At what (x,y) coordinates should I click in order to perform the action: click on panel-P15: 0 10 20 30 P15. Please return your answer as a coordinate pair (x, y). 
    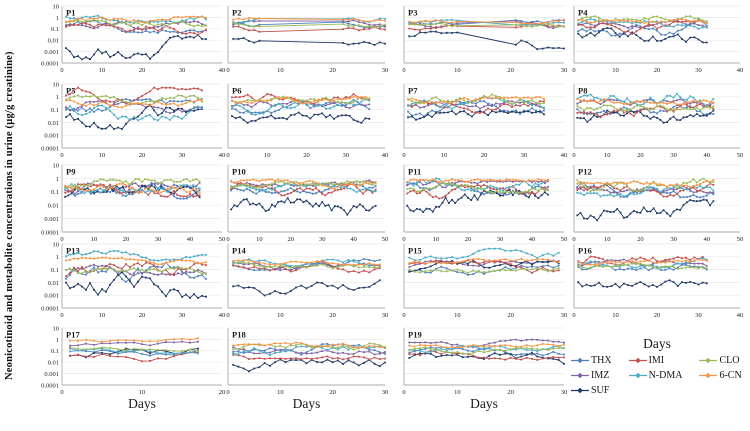
    Looking at the image, I should click on (484, 281).